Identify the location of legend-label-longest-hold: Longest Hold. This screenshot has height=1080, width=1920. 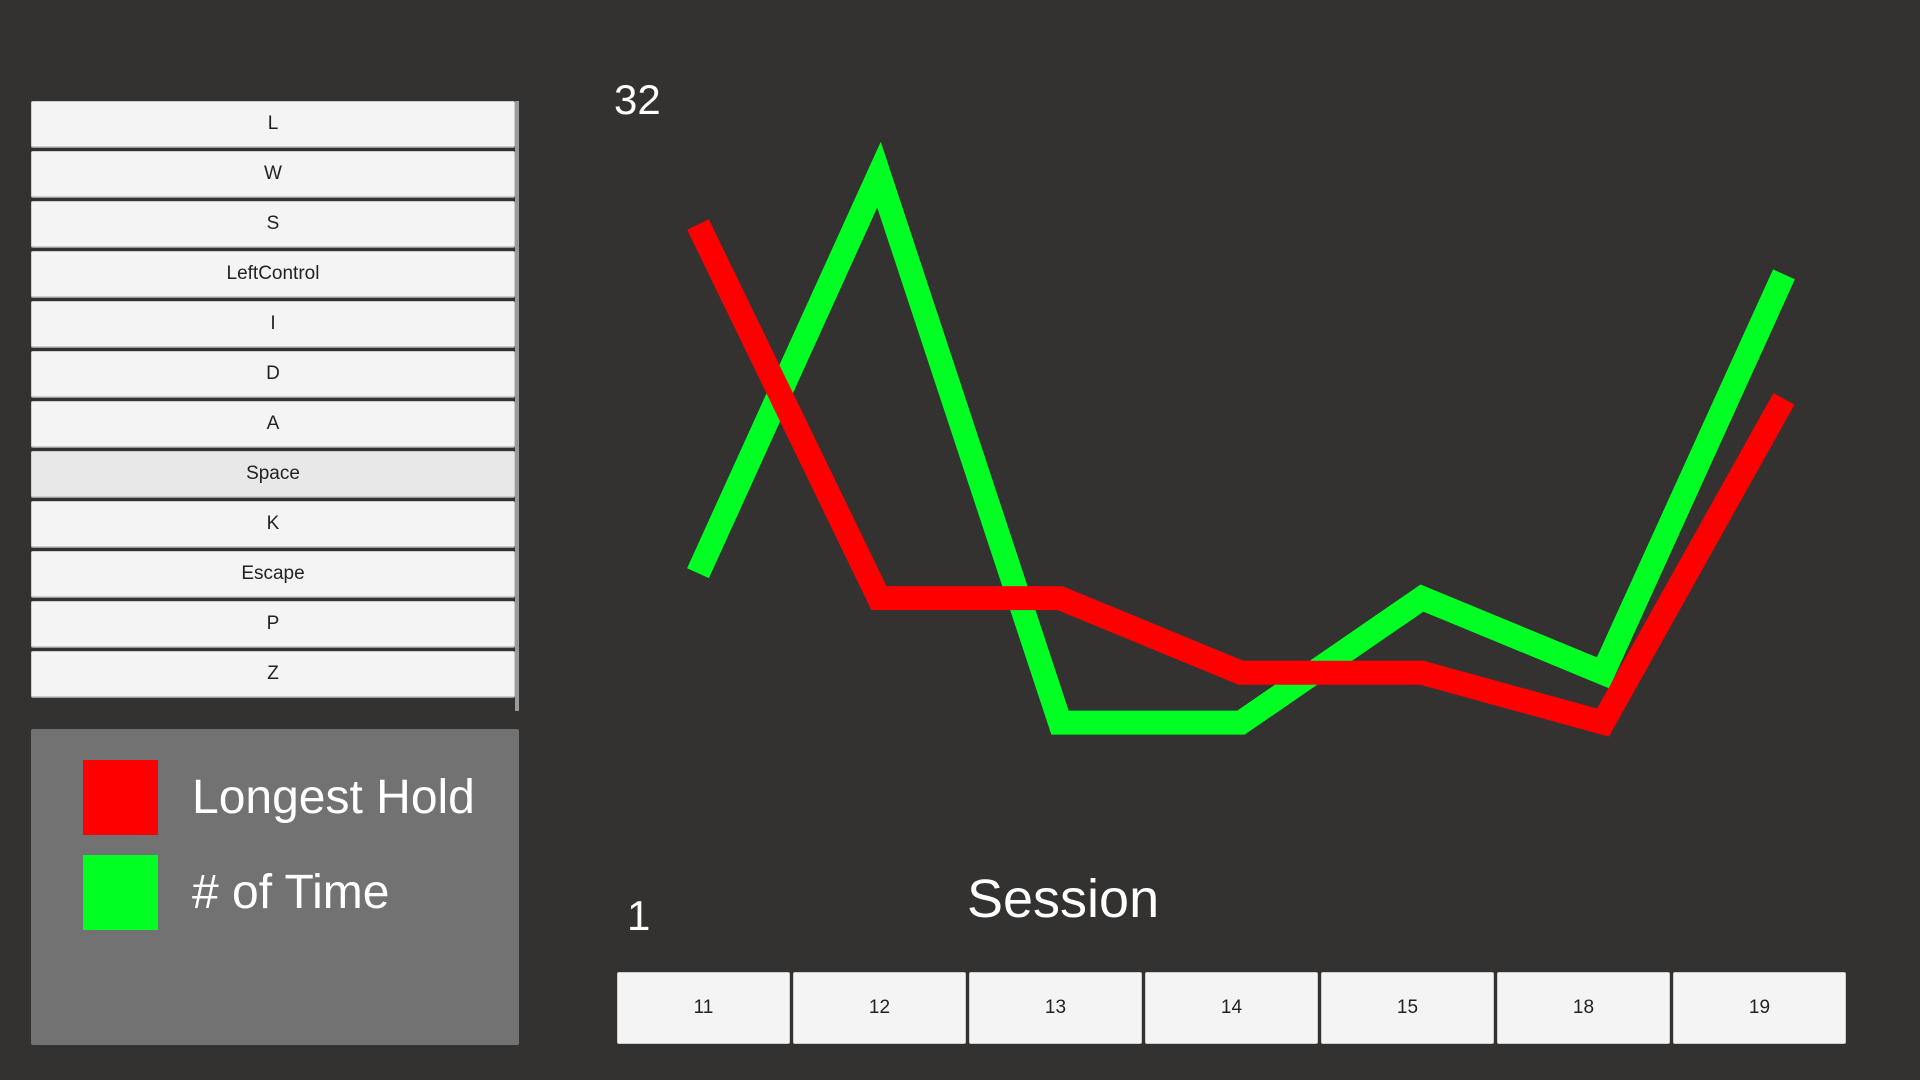
(333, 797).